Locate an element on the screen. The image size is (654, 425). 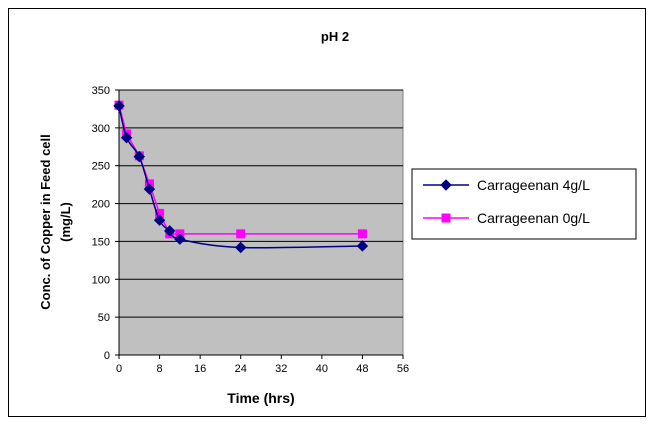
x-tick-label-40: 40 is located at coordinates (322, 369).